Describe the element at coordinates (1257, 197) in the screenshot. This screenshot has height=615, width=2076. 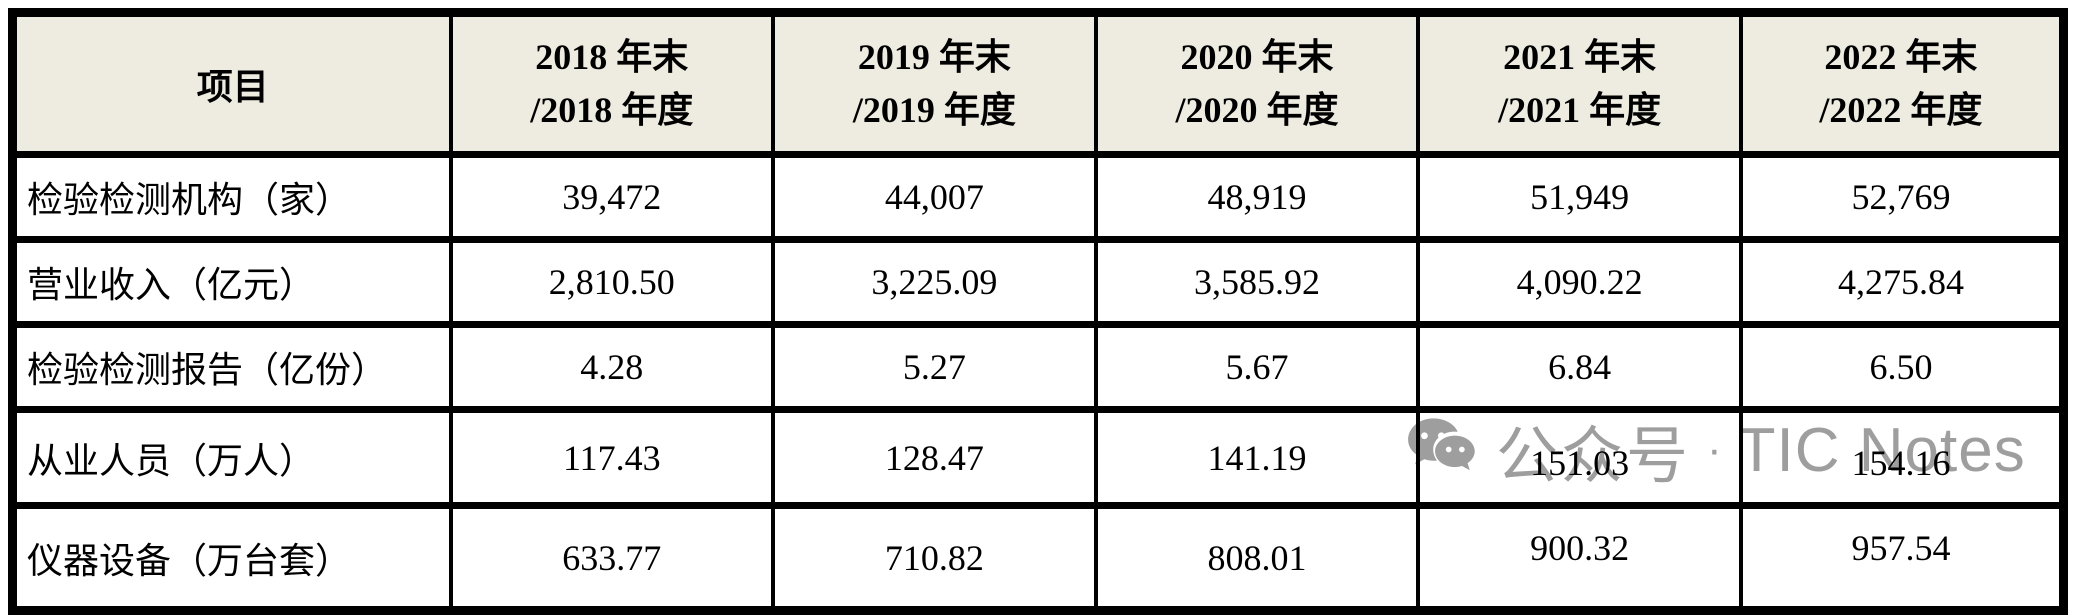
I see `cell-value: 48,919` at that location.